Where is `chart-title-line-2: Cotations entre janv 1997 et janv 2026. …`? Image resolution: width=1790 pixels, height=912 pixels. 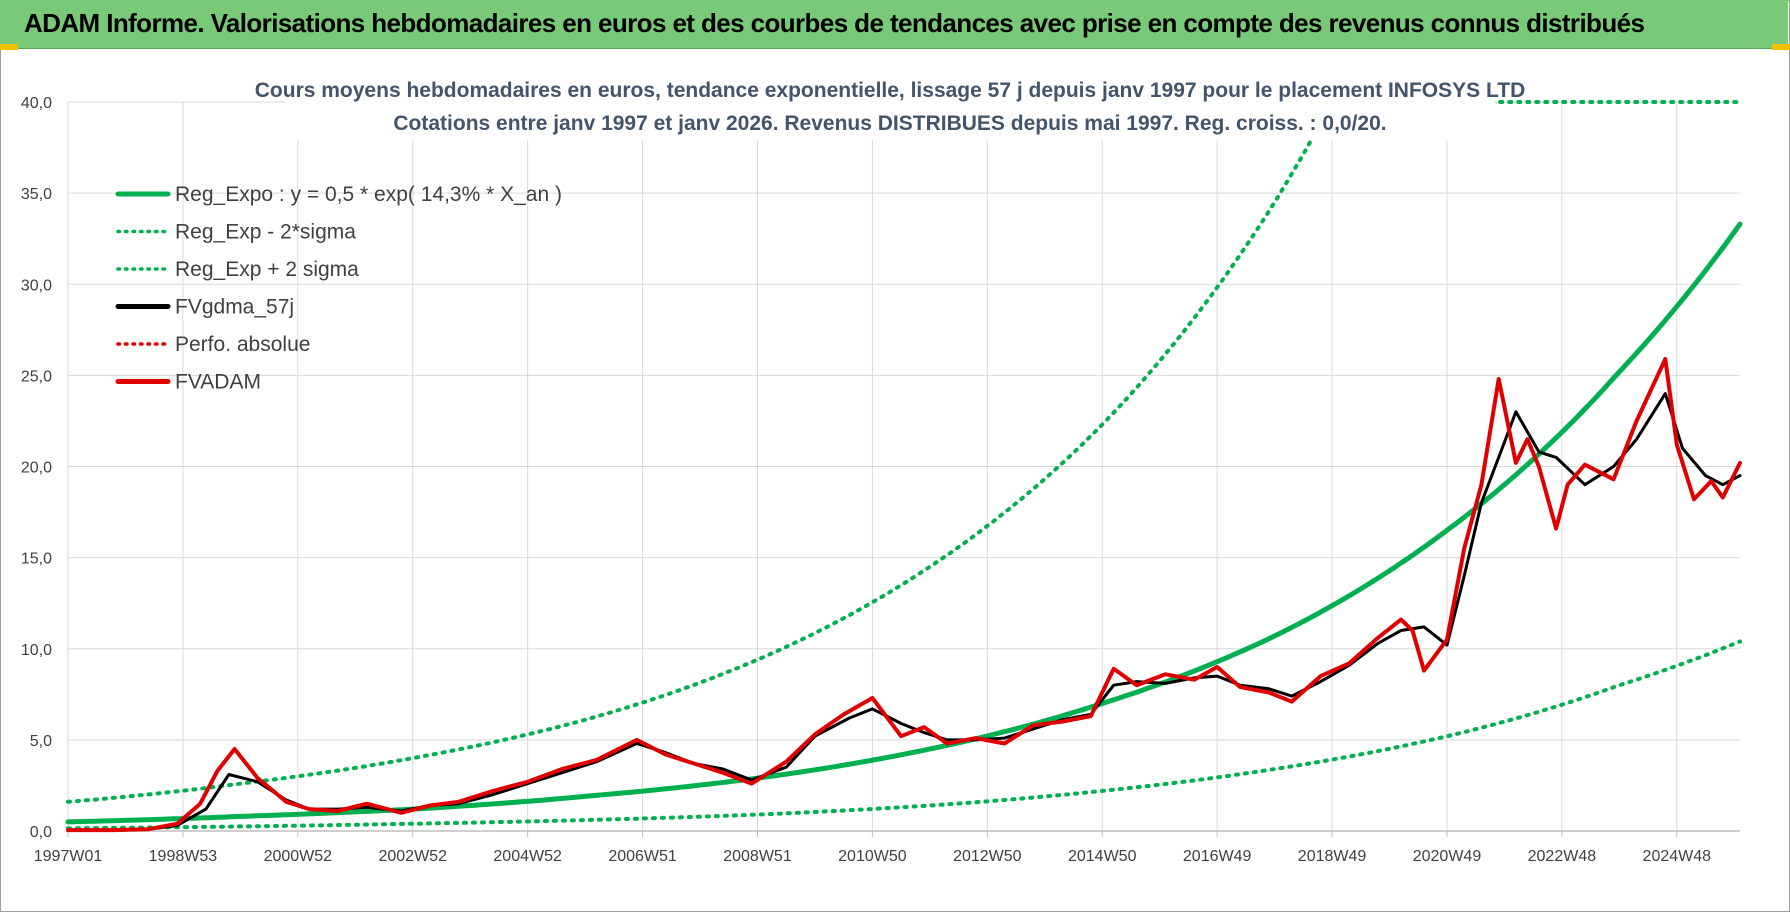 chart-title-line-2: Cotations entre janv 1997 et janv 2026. … is located at coordinates (889, 123).